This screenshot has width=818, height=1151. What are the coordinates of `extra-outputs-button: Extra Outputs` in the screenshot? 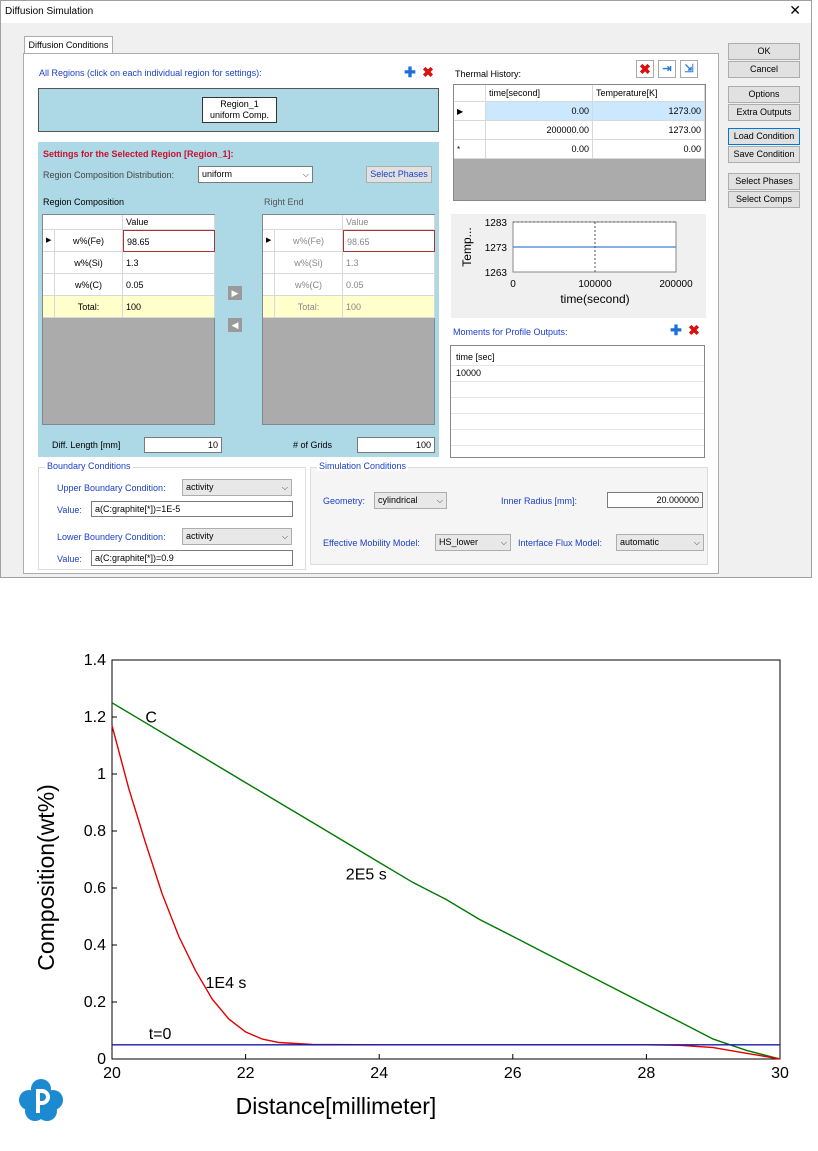 It's located at (764, 112).